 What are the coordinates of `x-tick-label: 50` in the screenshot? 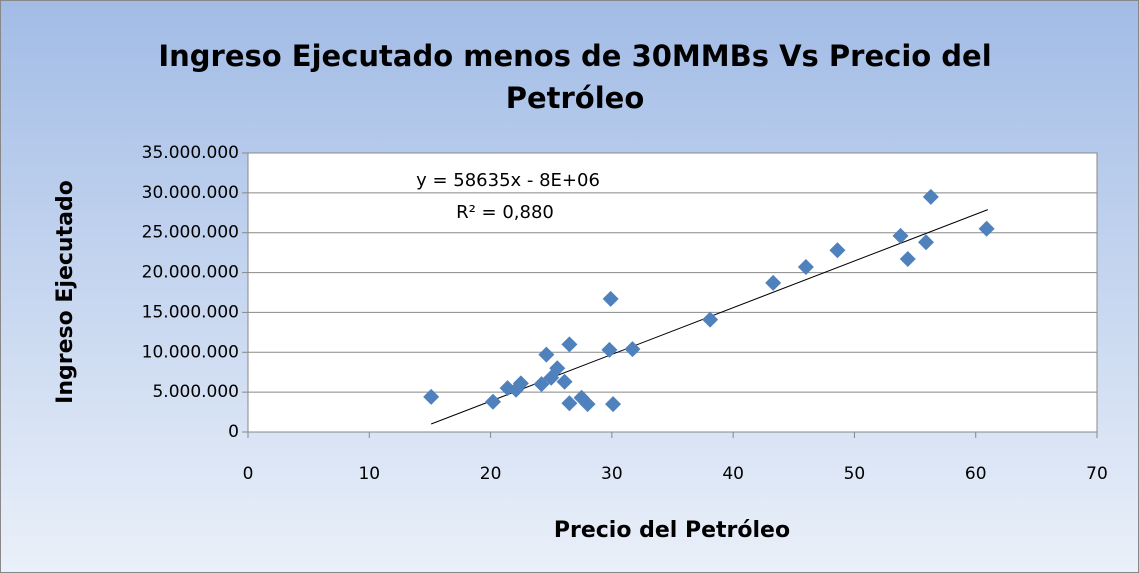 It's located at (855, 474).